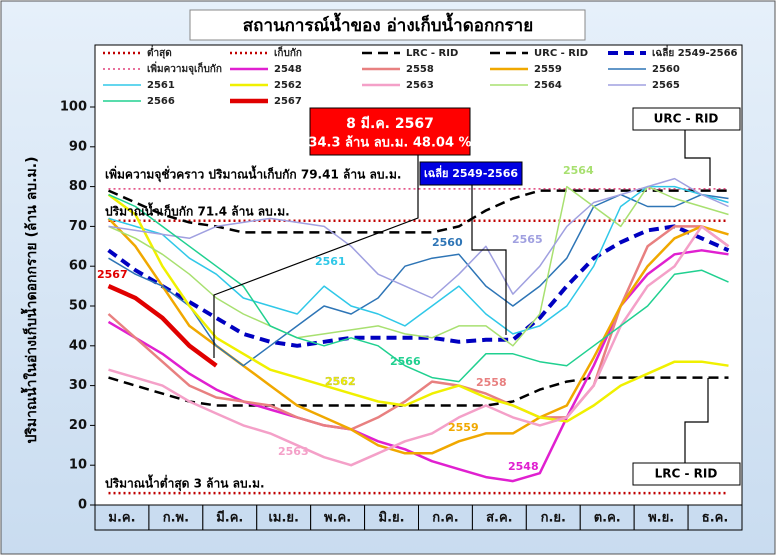 This screenshot has height=555, width=776. What do you see at coordinates (197, 210) in the screenshot?
I see `annotation: ปริมาณน้ำเก็บกัก 71.4 ล้าน ลบ.ม.` at bounding box center [197, 210].